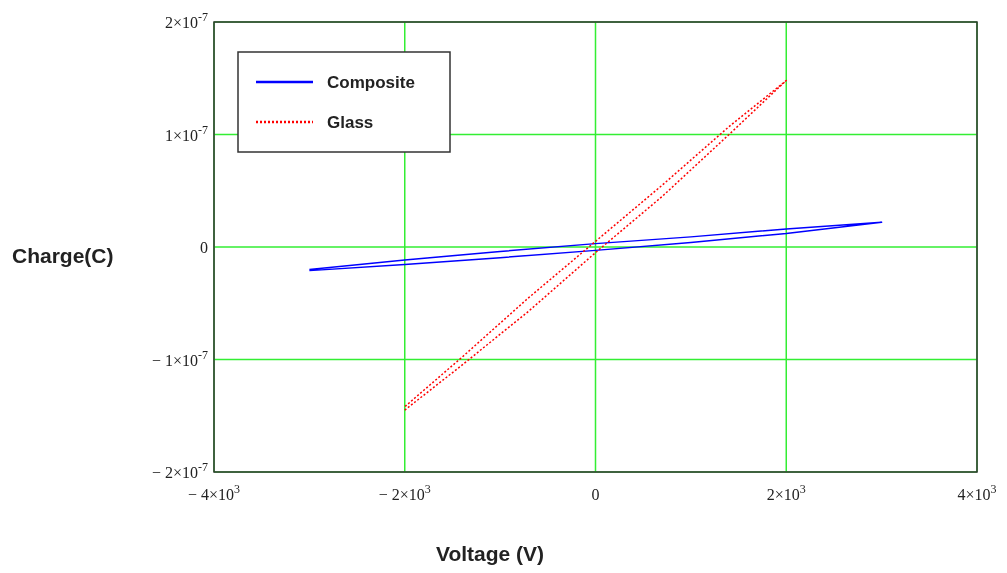  What do you see at coordinates (350, 122) in the screenshot?
I see `legend-label: Glass` at bounding box center [350, 122].